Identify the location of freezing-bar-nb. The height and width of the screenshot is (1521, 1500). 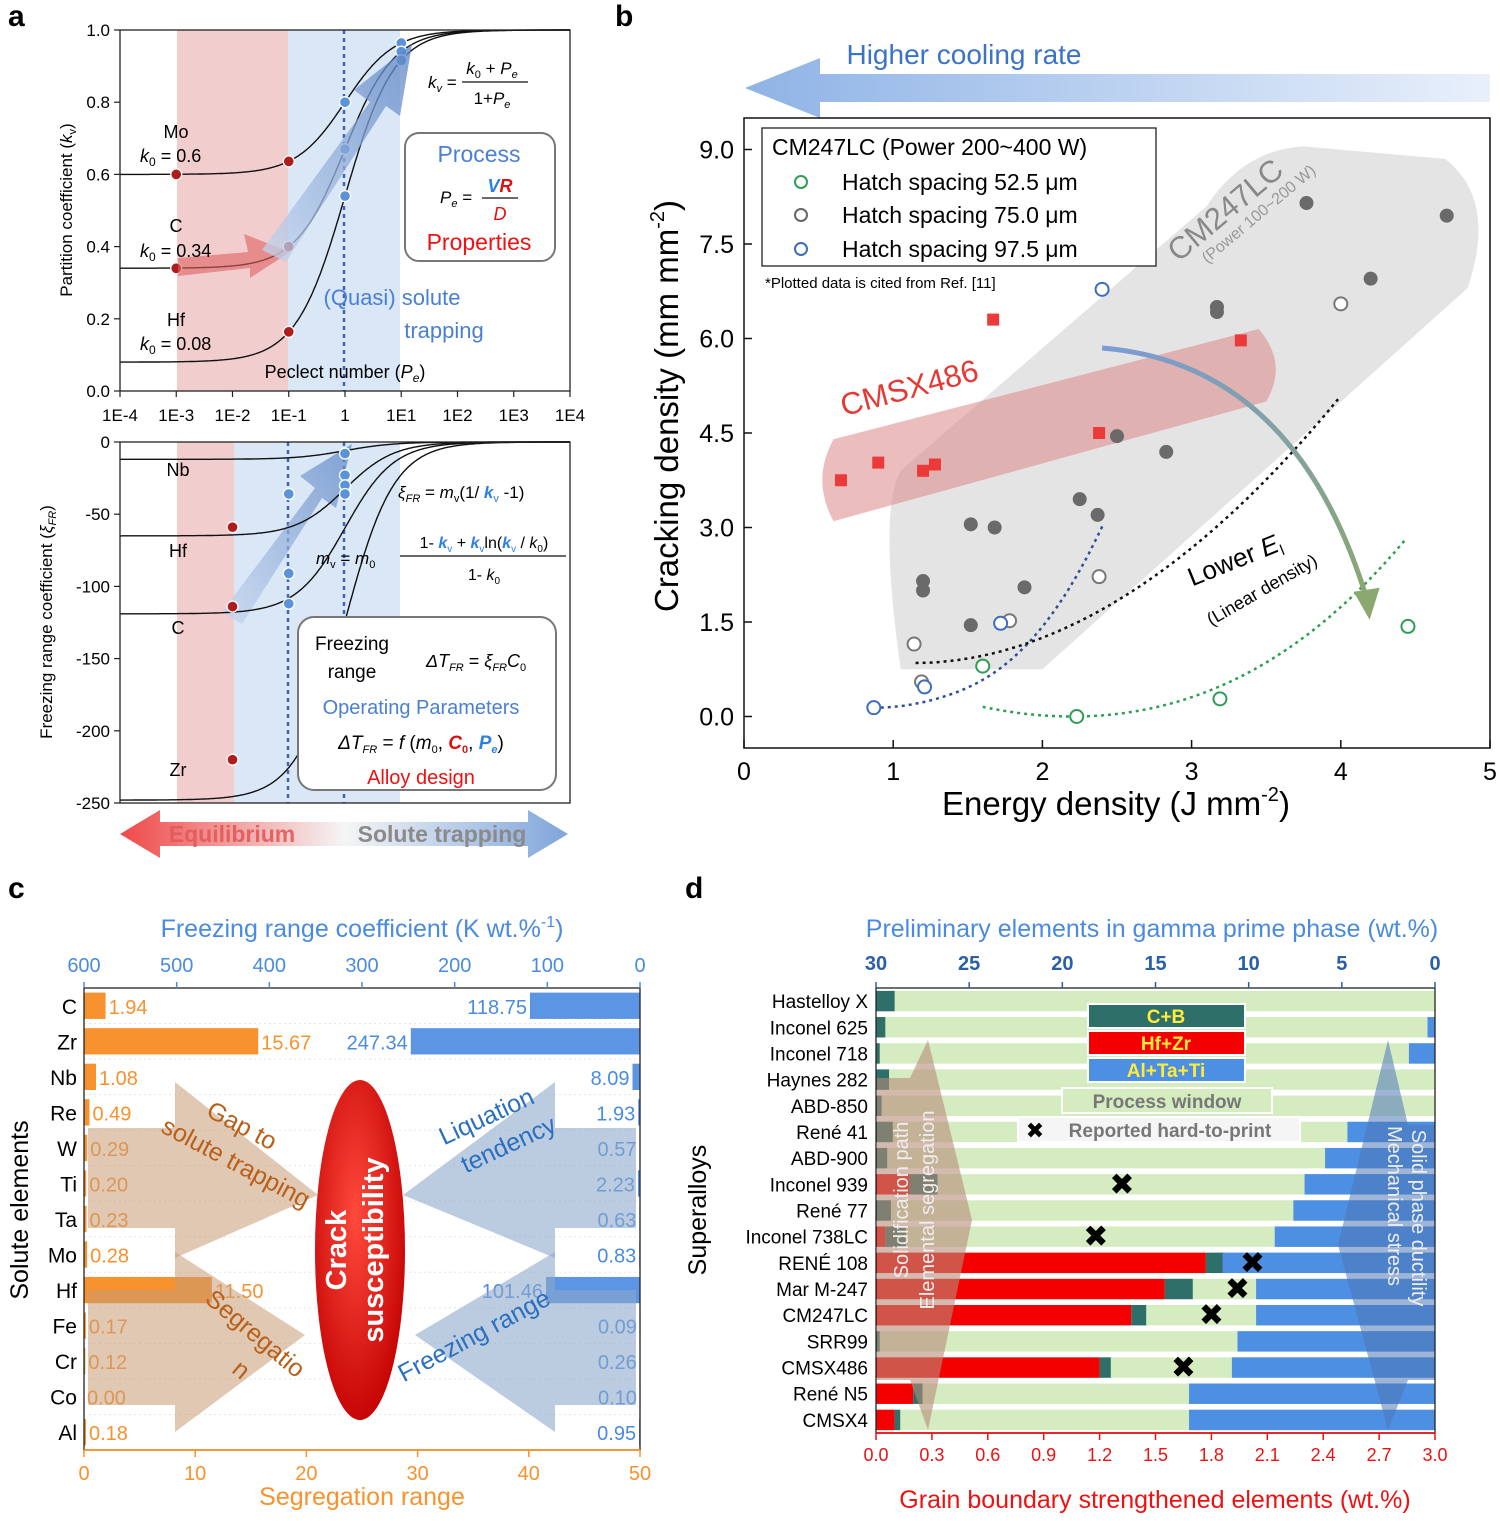
(636, 1076).